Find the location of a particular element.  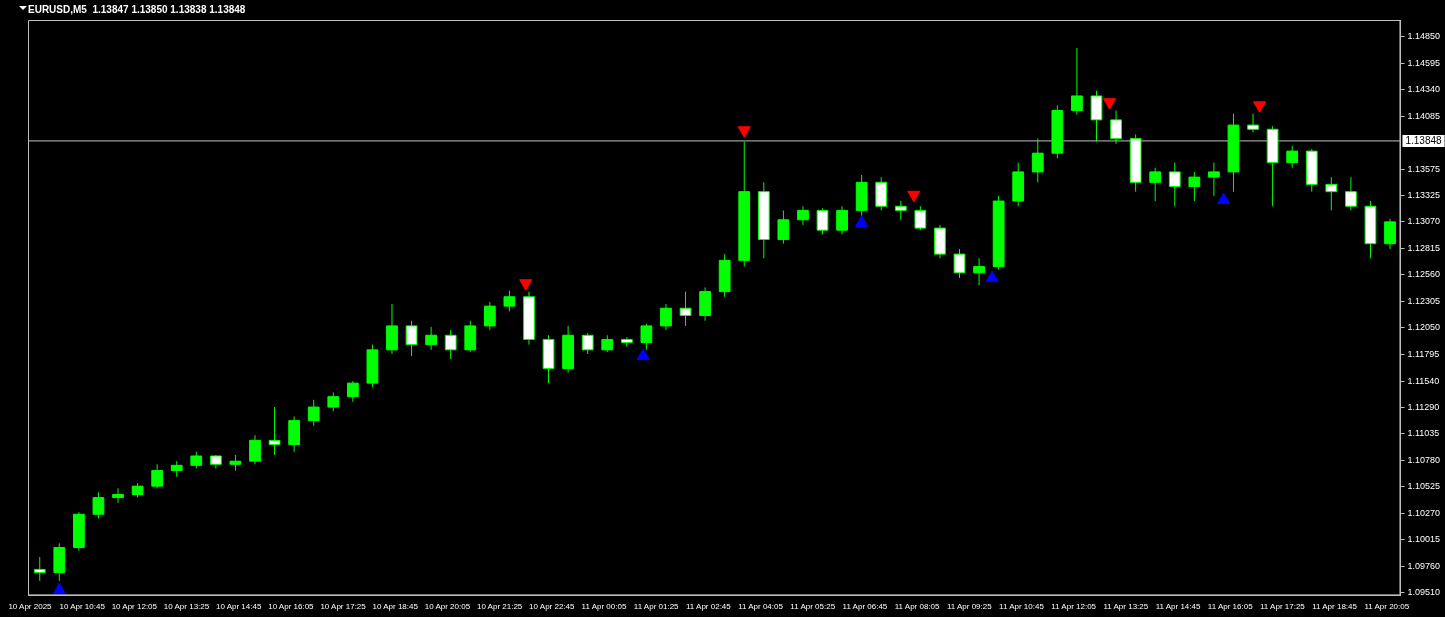

x-tick-label: 10 Apr 17:25 is located at coordinates (343, 607).